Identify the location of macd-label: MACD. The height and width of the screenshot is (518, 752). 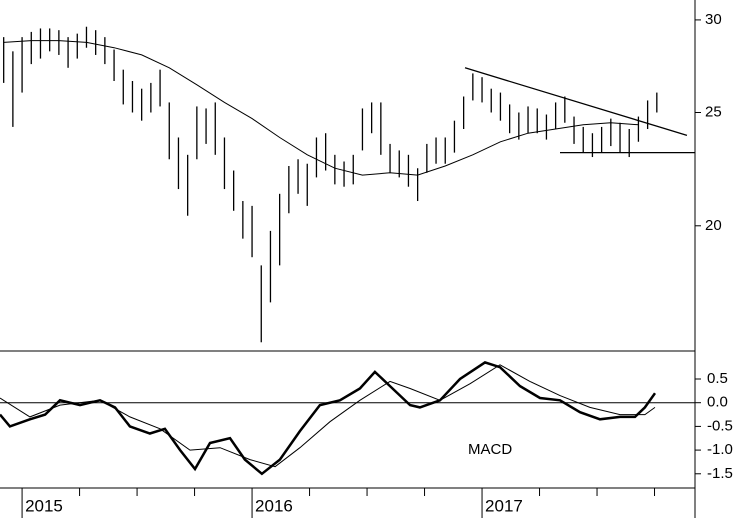
(490, 449).